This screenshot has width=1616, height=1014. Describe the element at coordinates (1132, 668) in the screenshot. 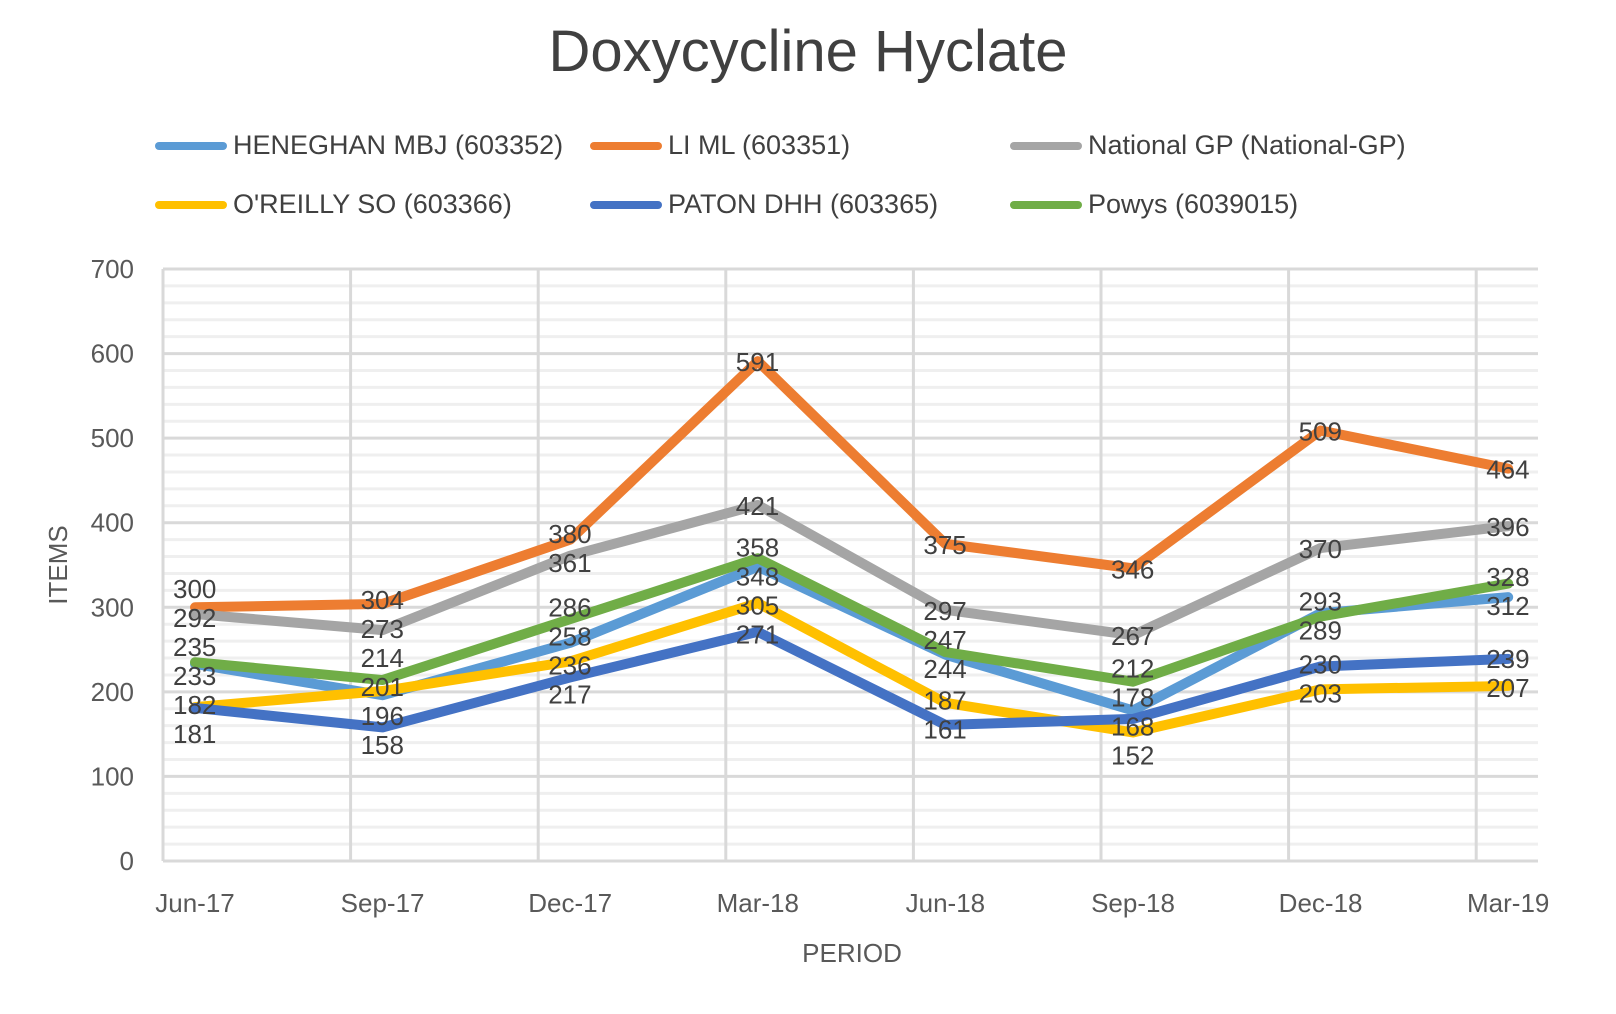

I see `data-label: 212` at that location.